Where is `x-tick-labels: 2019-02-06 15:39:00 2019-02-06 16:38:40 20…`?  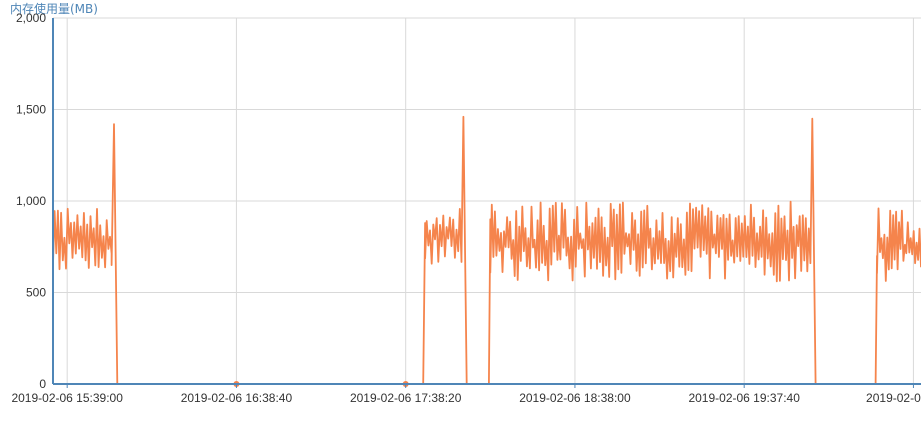
x-tick-labels: 2019-02-06 15:39:00 2019-02-06 16:38:40 20… is located at coordinates (466, 398).